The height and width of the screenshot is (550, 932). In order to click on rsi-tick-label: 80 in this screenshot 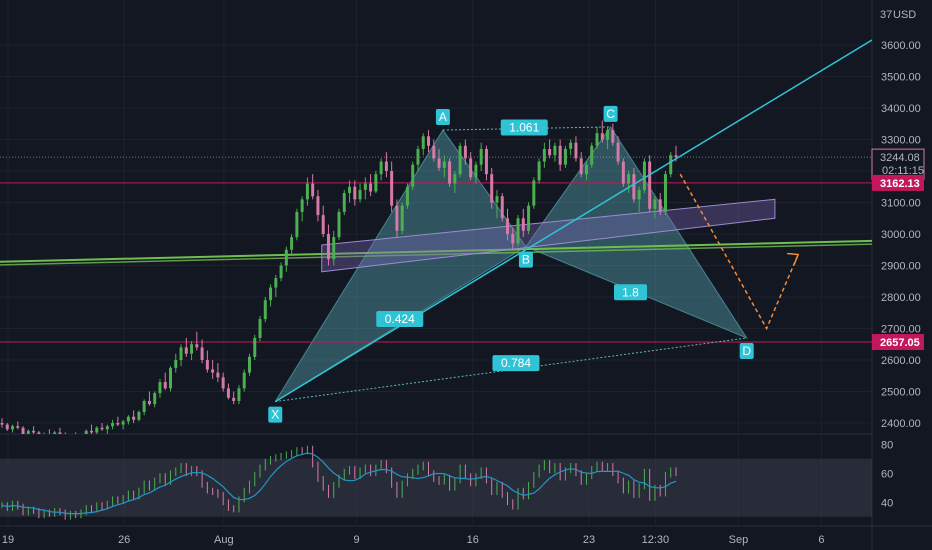, I will do `click(887, 445)`.